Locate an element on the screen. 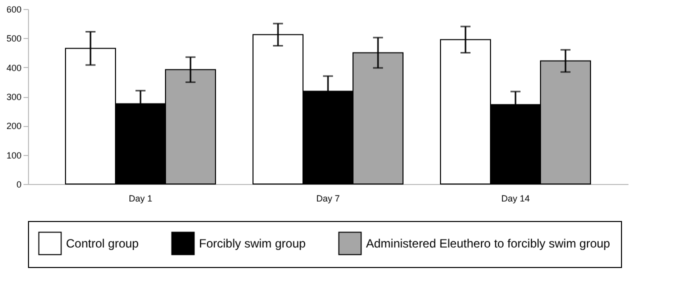 The width and height of the screenshot is (700, 307). y-tick-label: 500 is located at coordinates (14, 39).